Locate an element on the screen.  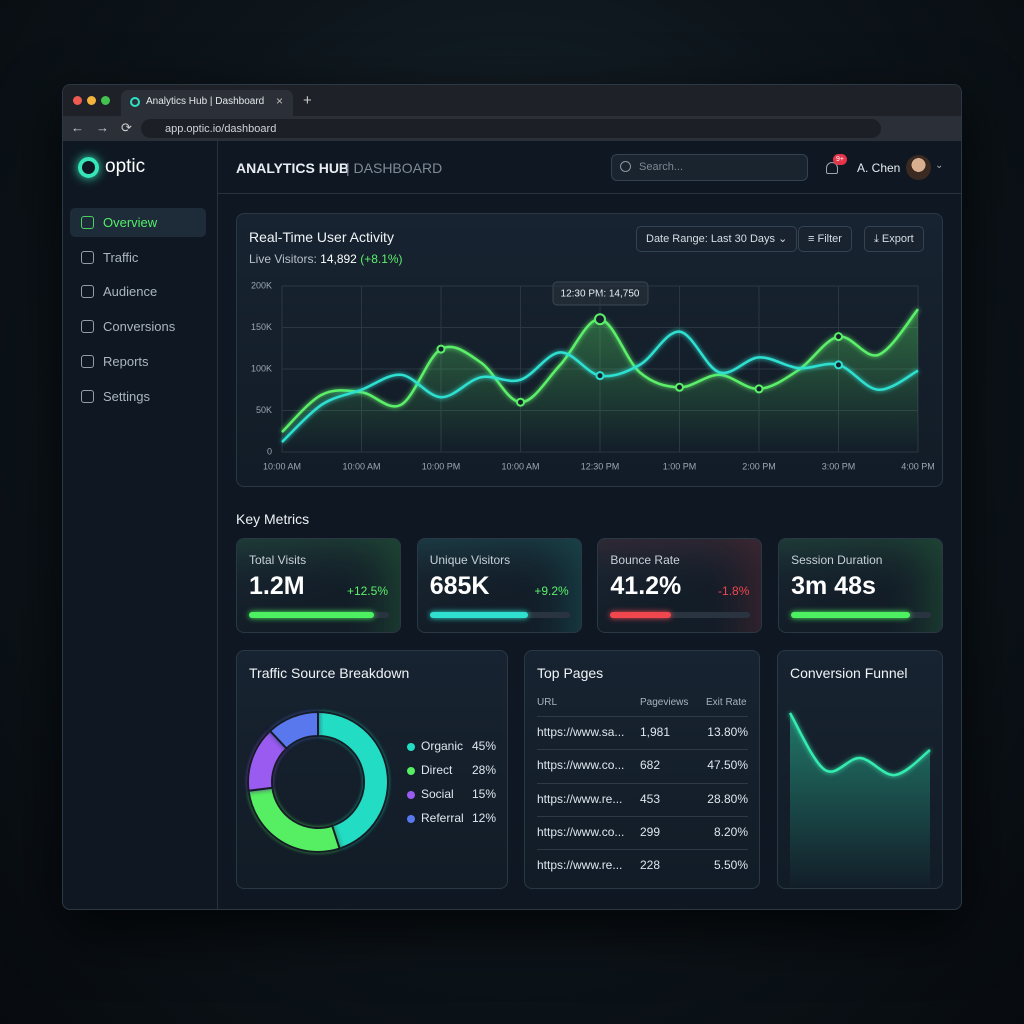
table-header: Pageviews is located at coordinates (664, 702).